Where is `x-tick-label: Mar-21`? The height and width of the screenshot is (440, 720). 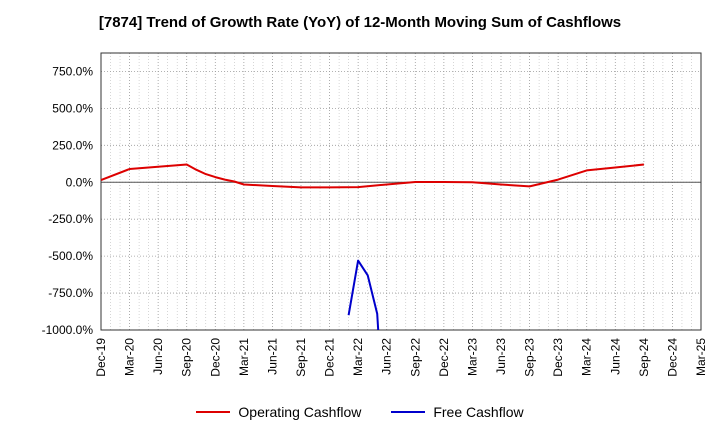 x-tick-label: Mar-21 is located at coordinates (244, 357).